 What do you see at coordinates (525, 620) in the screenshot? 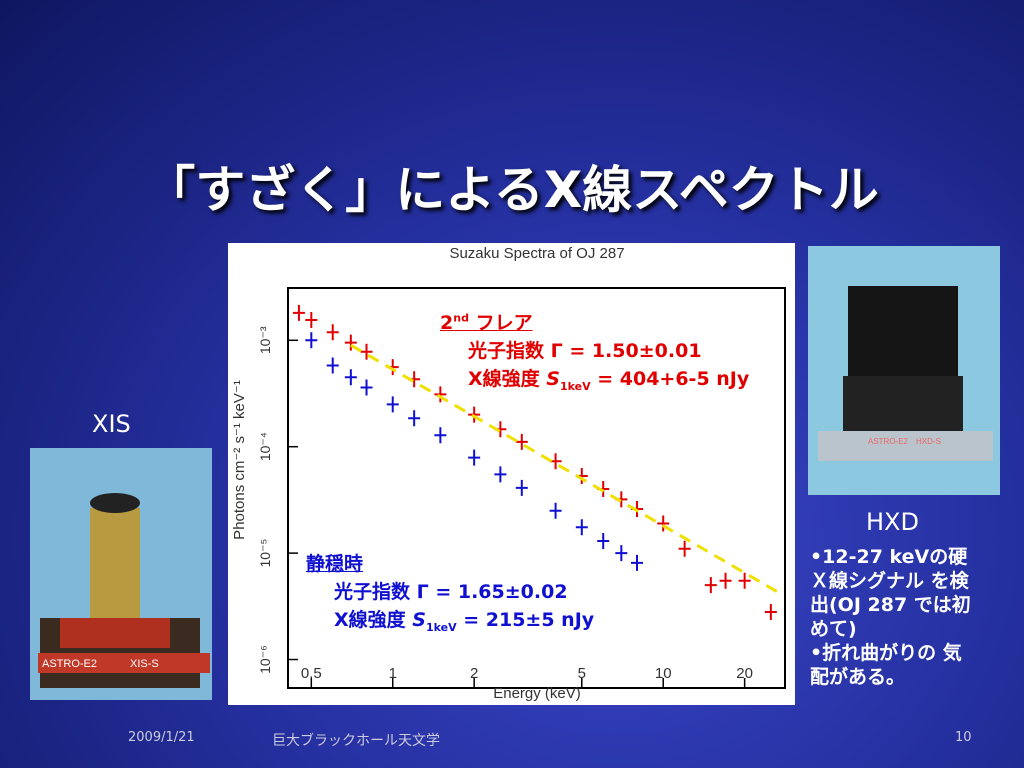
I see `note-text: = 215±5 nJy` at bounding box center [525, 620].